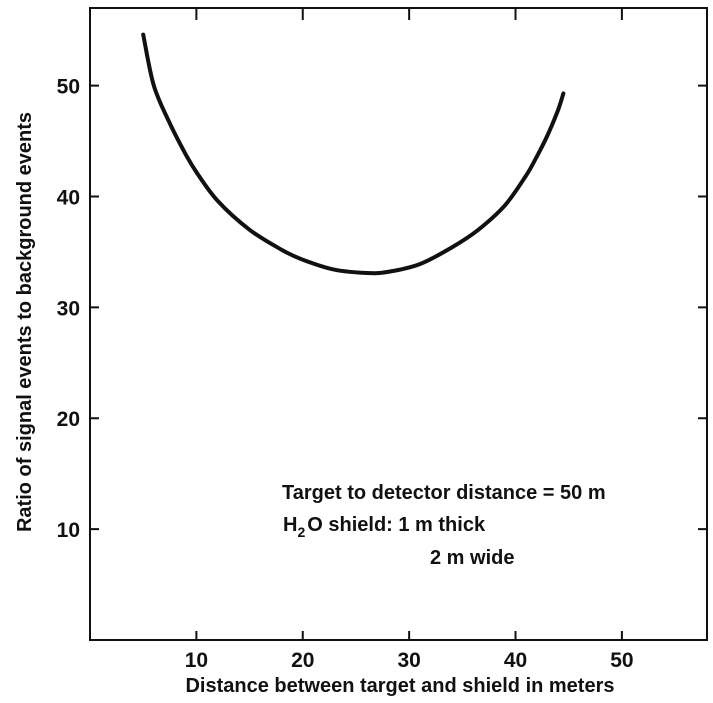 The image size is (713, 703). What do you see at coordinates (68, 197) in the screenshot?
I see `y-tick-label: 40` at bounding box center [68, 197].